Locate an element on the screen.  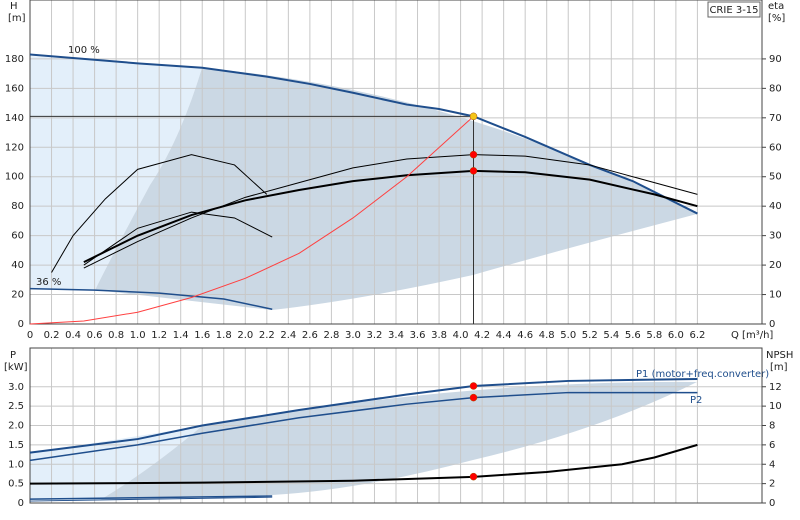
y-tick-label: 140 is located at coordinates (14, 118).